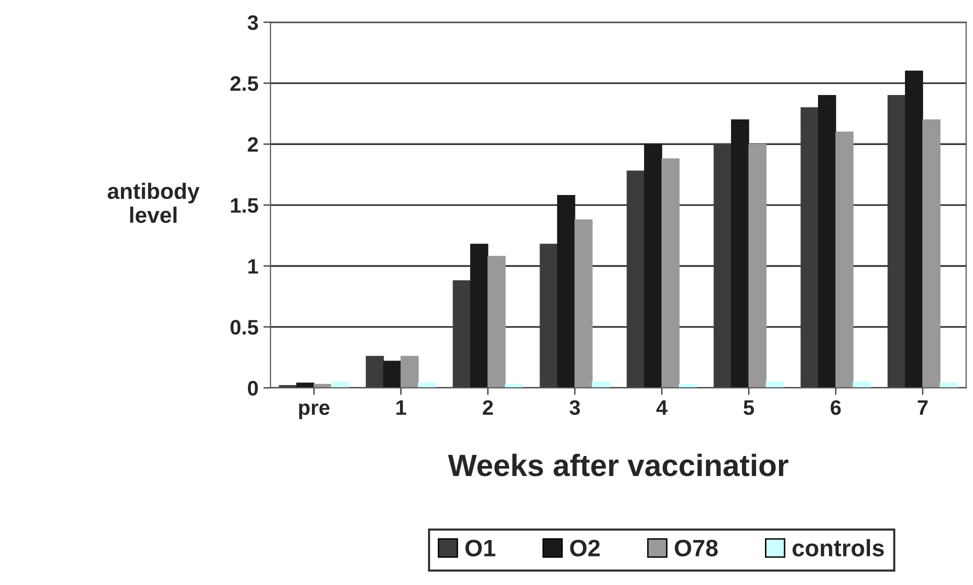  I want to click on y-tick-label: 2.5, so click(244, 83).